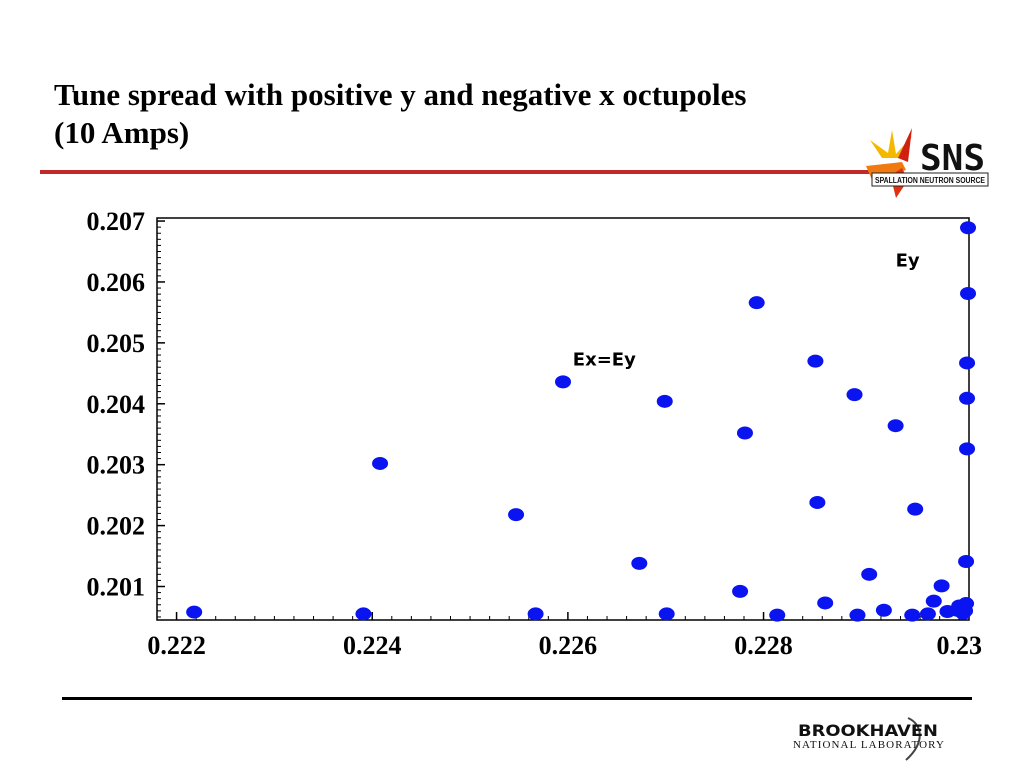  I want to click on x-tick-label: 0.226, so click(568, 645).